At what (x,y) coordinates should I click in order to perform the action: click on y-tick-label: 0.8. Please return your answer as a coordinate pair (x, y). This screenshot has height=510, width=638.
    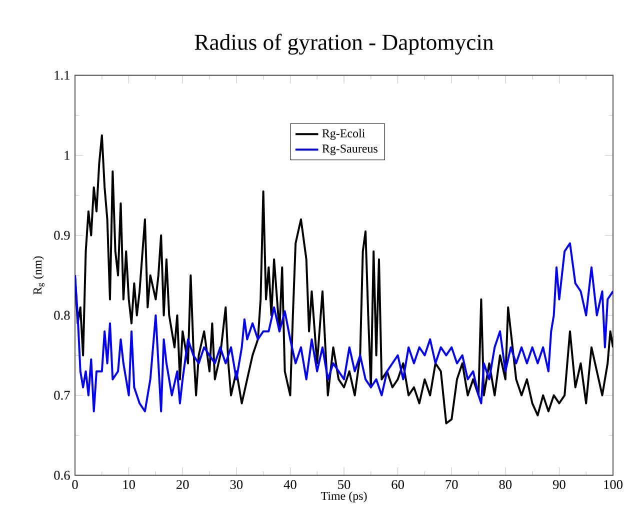
    Looking at the image, I should click on (62, 315).